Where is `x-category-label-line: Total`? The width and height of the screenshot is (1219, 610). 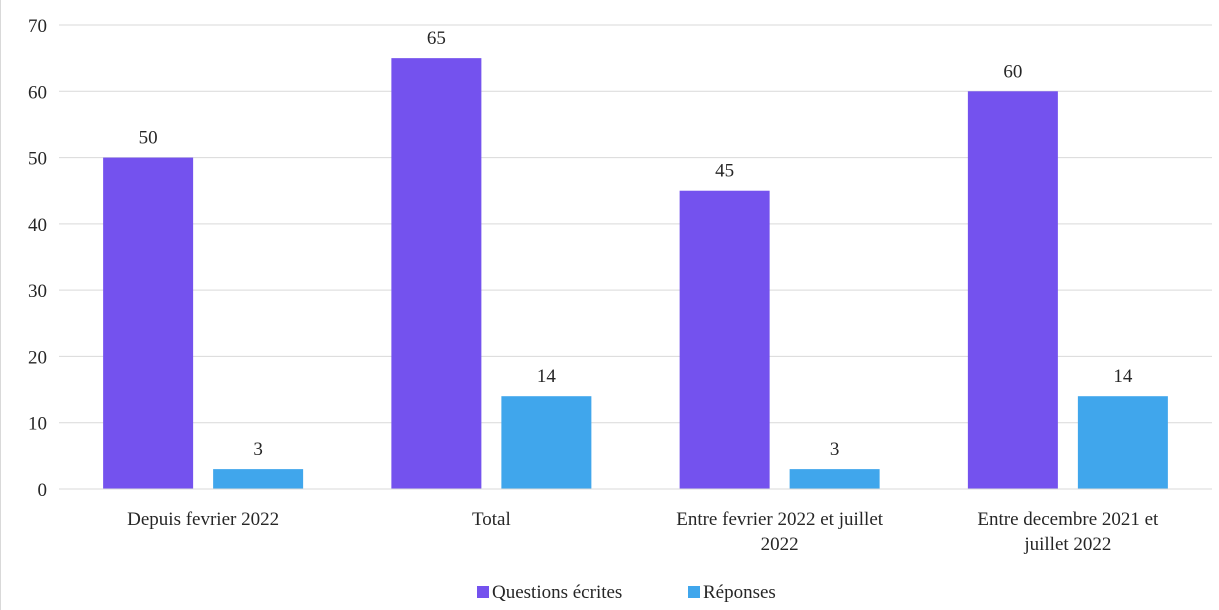 x-category-label-line: Total is located at coordinates (491, 519).